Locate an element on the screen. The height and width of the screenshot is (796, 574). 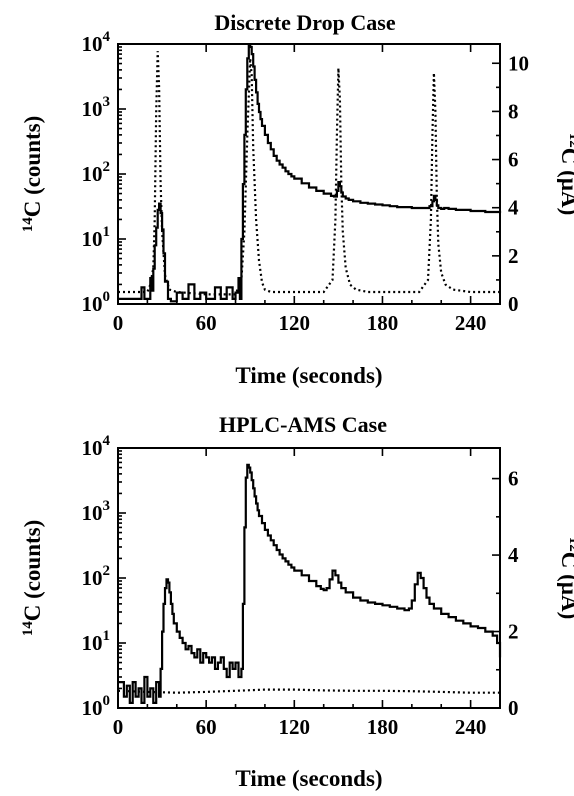
chart-title: HPLC-AMS Case is located at coordinates (303, 424).